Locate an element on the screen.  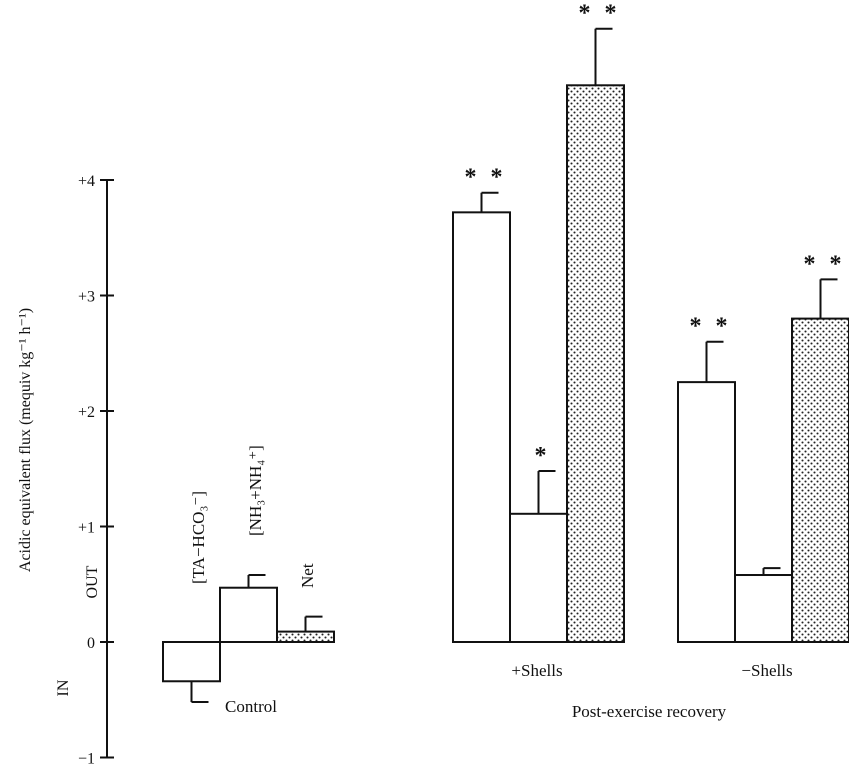
bar-label-net: Net is located at coordinates (307, 575).